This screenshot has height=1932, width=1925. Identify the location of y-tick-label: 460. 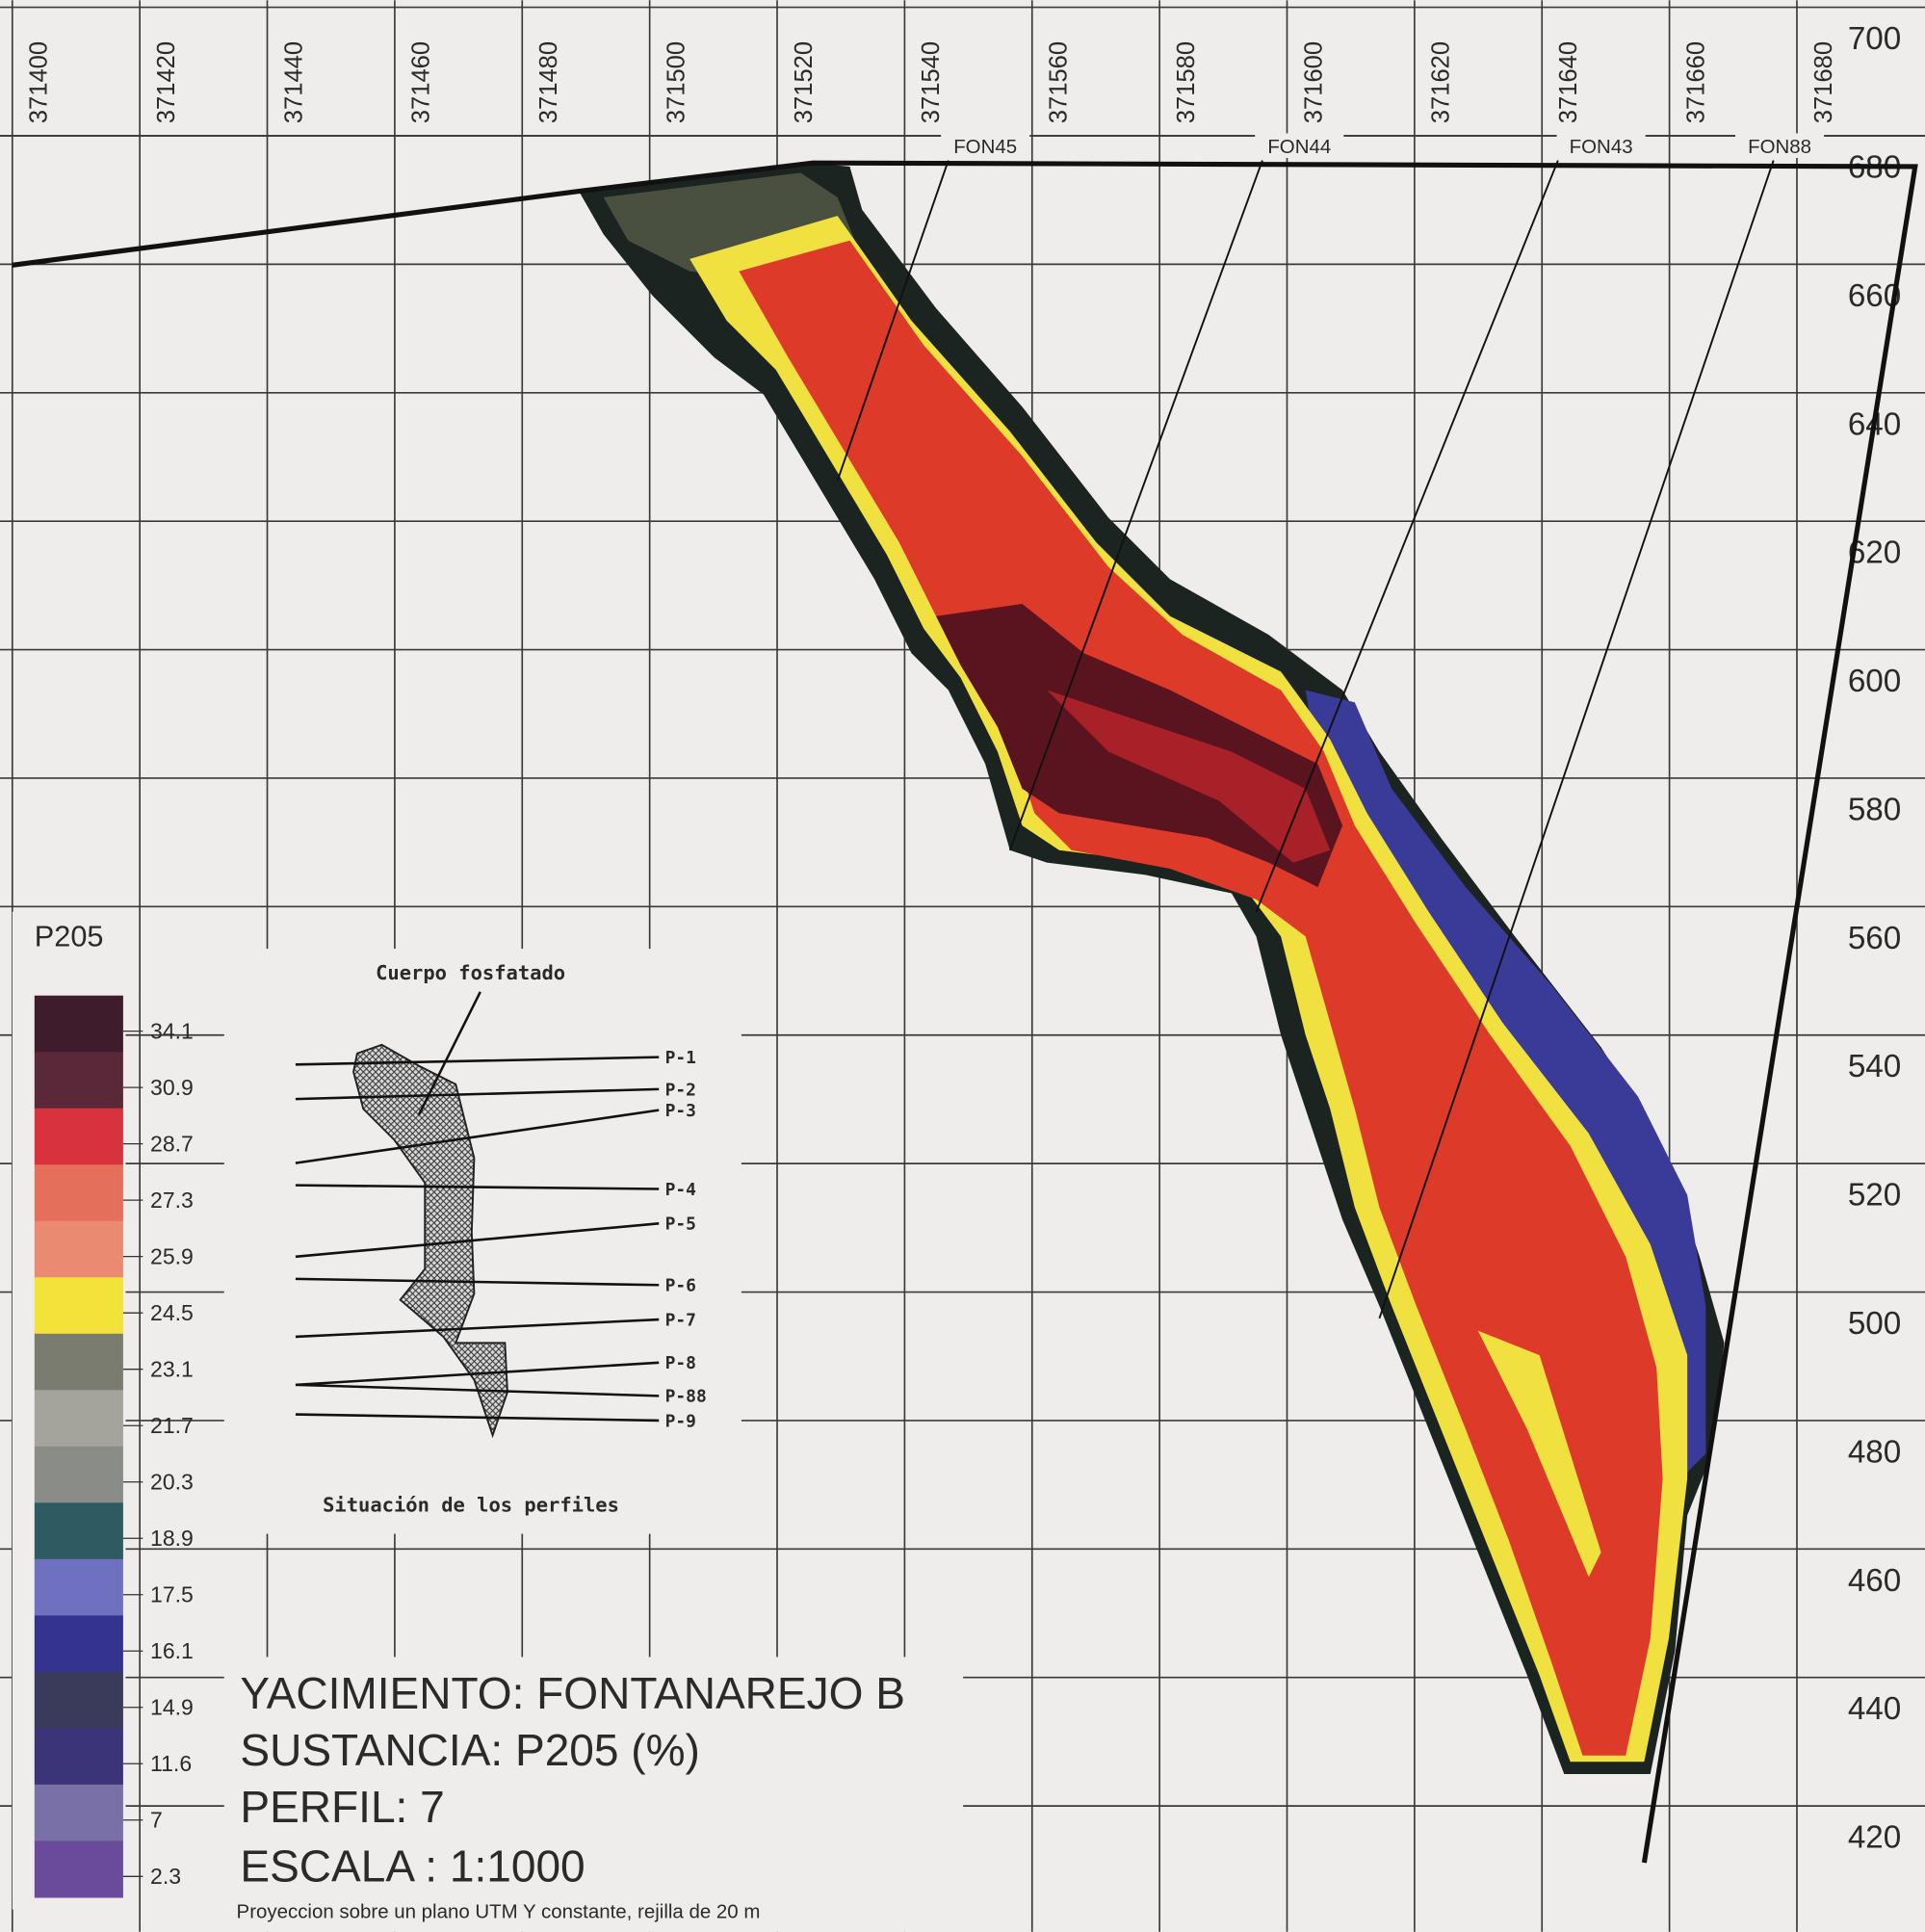
(1874, 1581).